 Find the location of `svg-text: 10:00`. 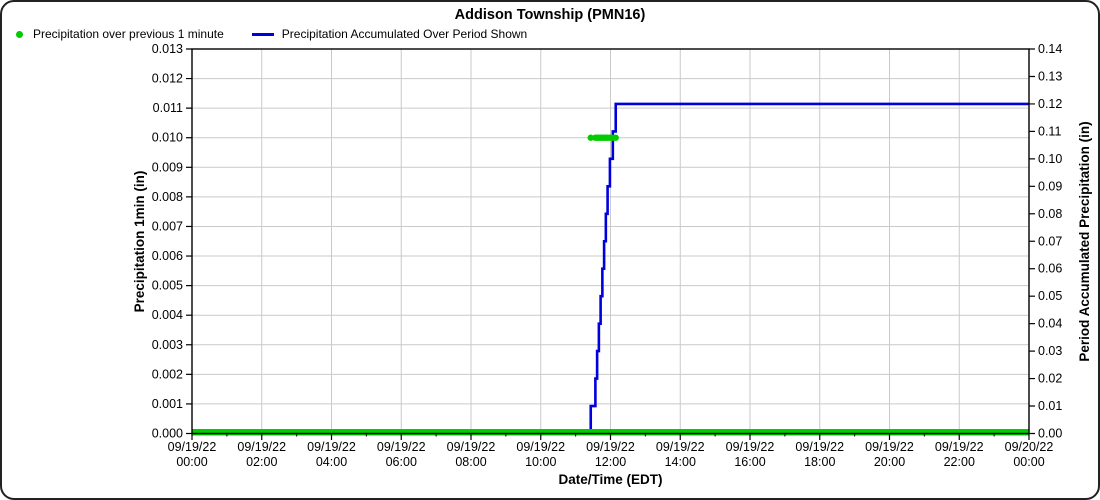

svg-text: 10:00 is located at coordinates (540, 462).